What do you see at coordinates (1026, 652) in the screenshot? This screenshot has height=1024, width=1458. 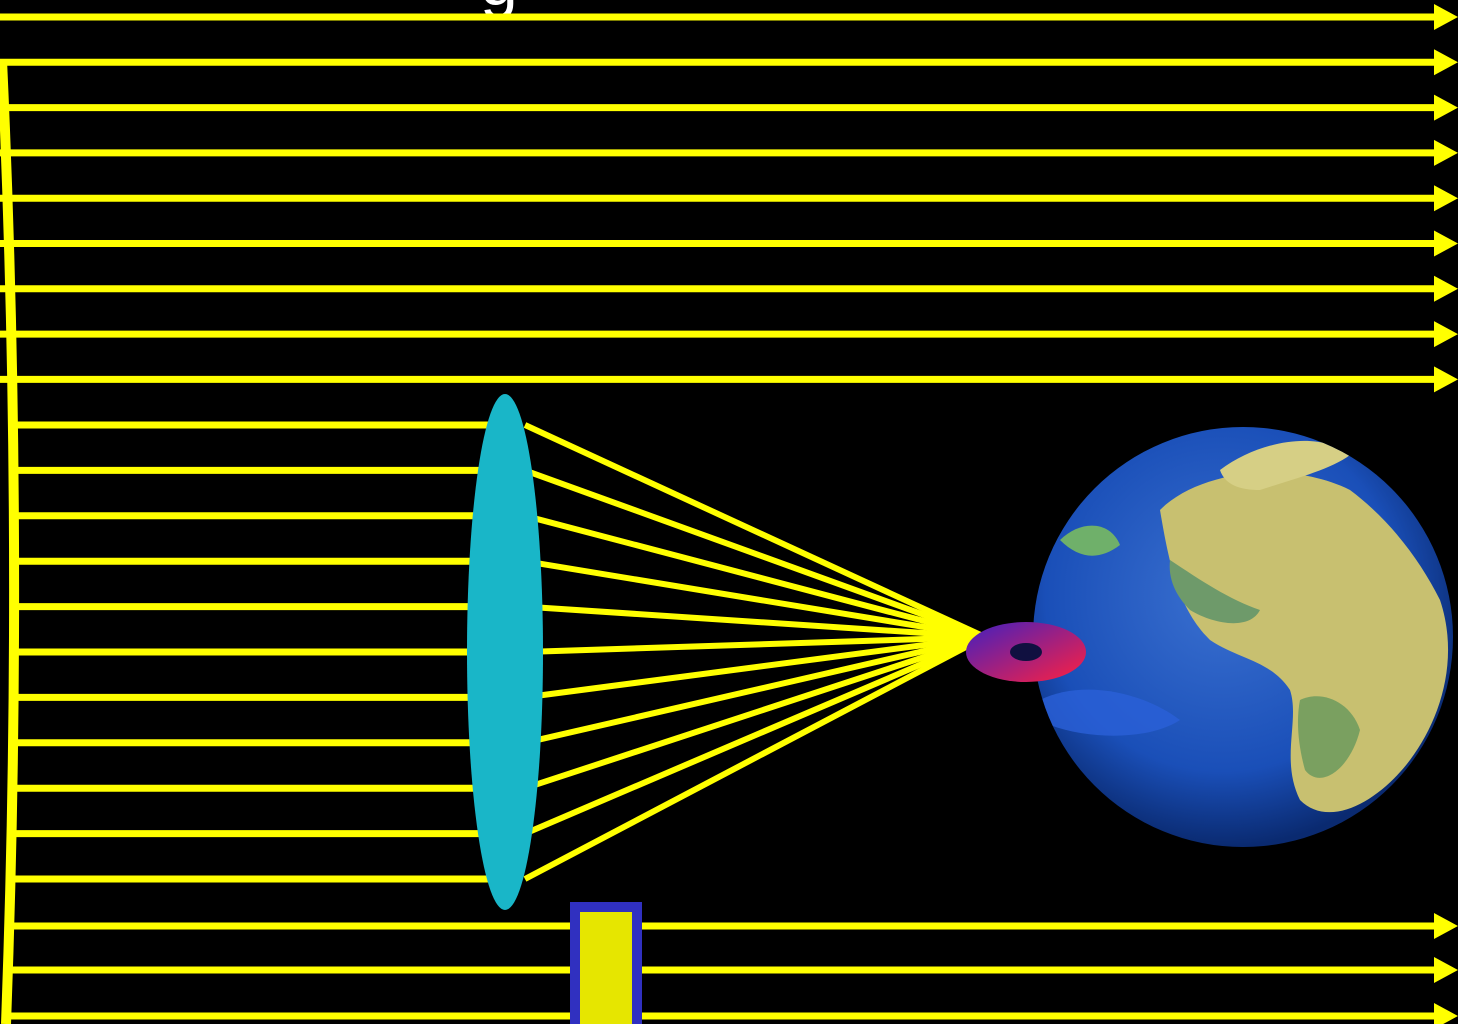 I see `eye-icon` at bounding box center [1026, 652].